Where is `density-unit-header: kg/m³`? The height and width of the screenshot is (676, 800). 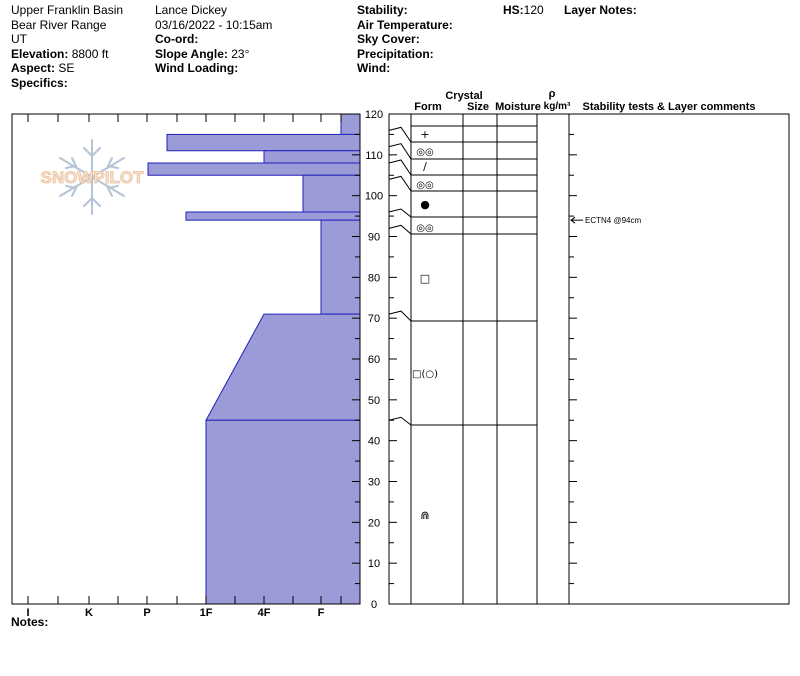
density-unit-header: kg/m³ is located at coordinates (557, 106).